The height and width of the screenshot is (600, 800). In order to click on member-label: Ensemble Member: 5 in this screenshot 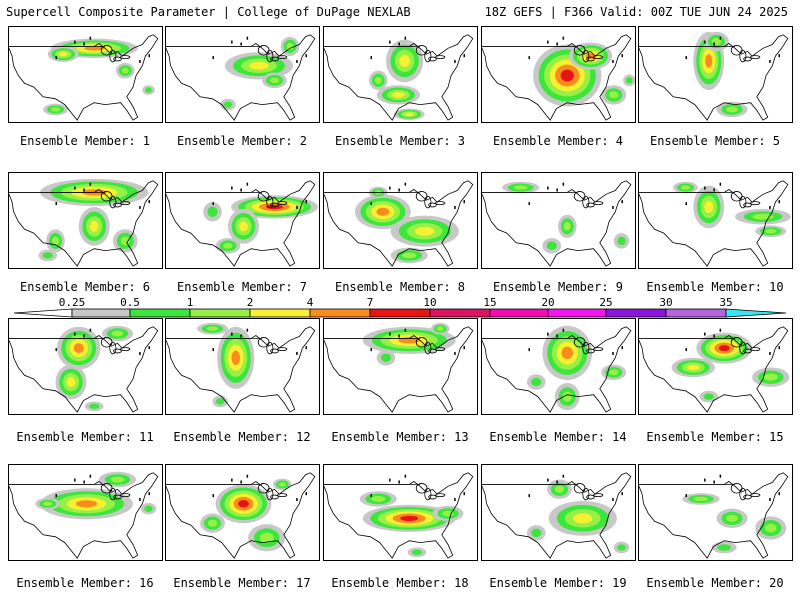, I will do `click(715, 141)`.